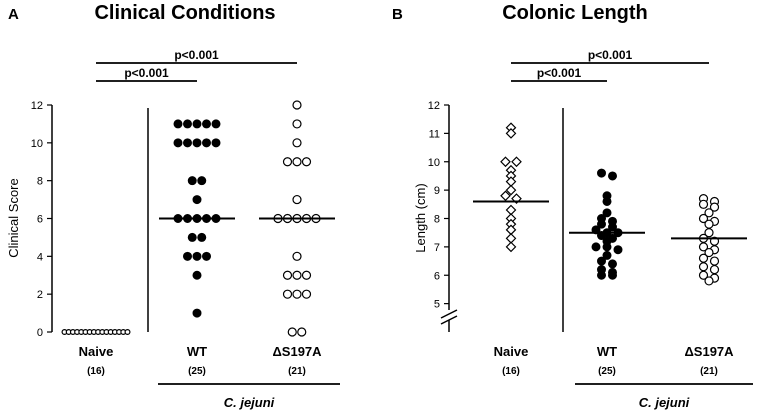 This screenshot has height=414, width=765. I want to click on chart-title: Clinical Conditions, so click(184, 13).